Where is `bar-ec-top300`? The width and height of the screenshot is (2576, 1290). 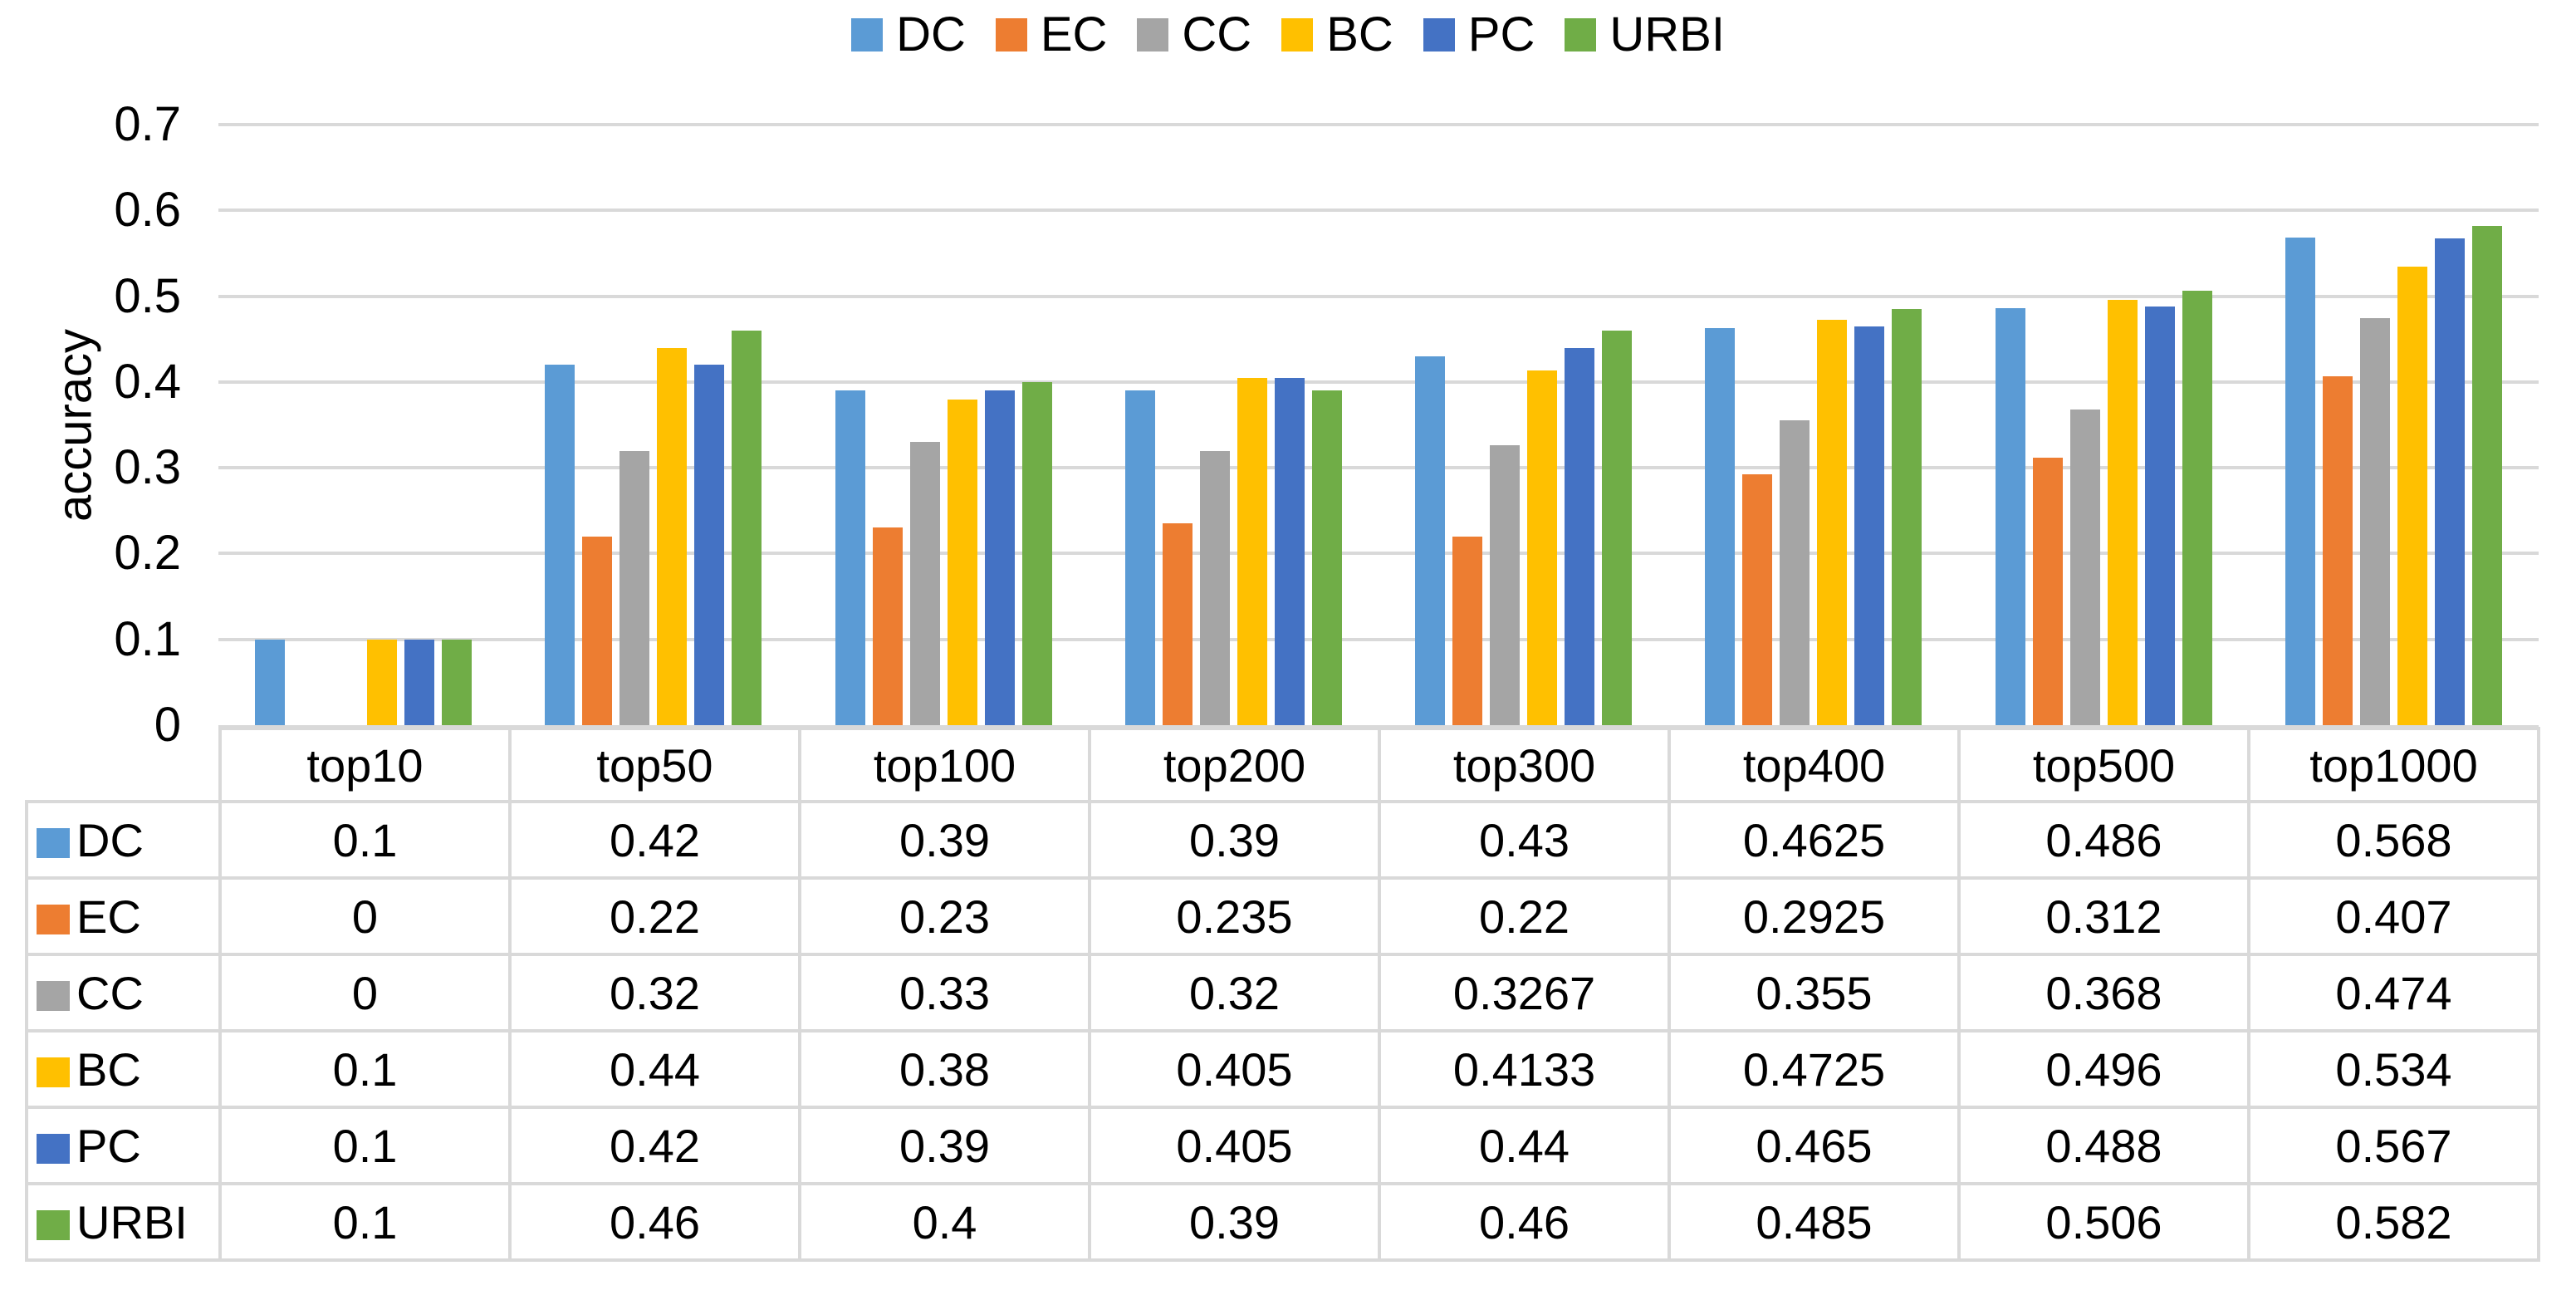
bar-ec-top300 is located at coordinates (1468, 630).